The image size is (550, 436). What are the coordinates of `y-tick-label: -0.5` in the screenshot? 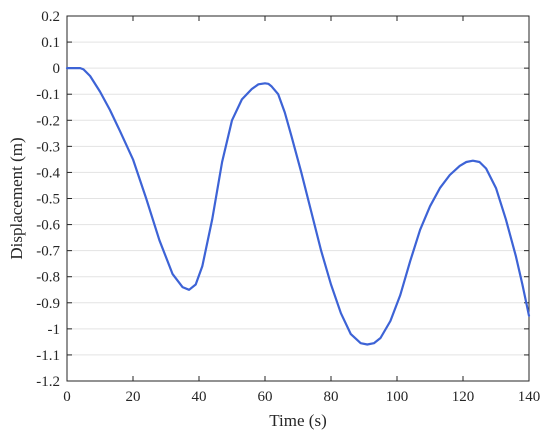 It's located at (48, 200).